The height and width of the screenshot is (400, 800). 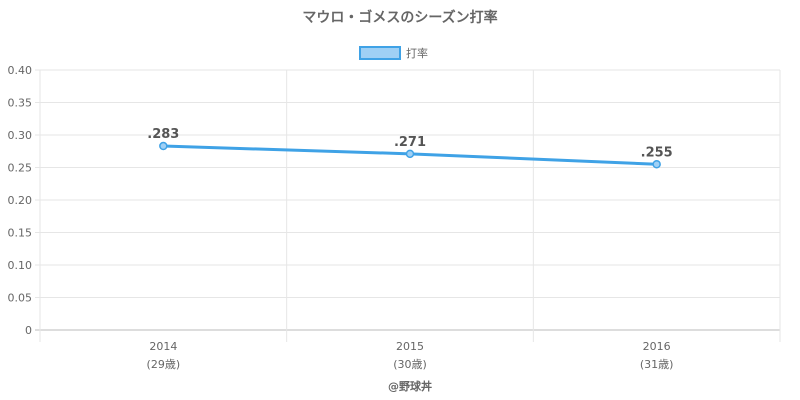 I want to click on legend: 打率, so click(x=393, y=53).